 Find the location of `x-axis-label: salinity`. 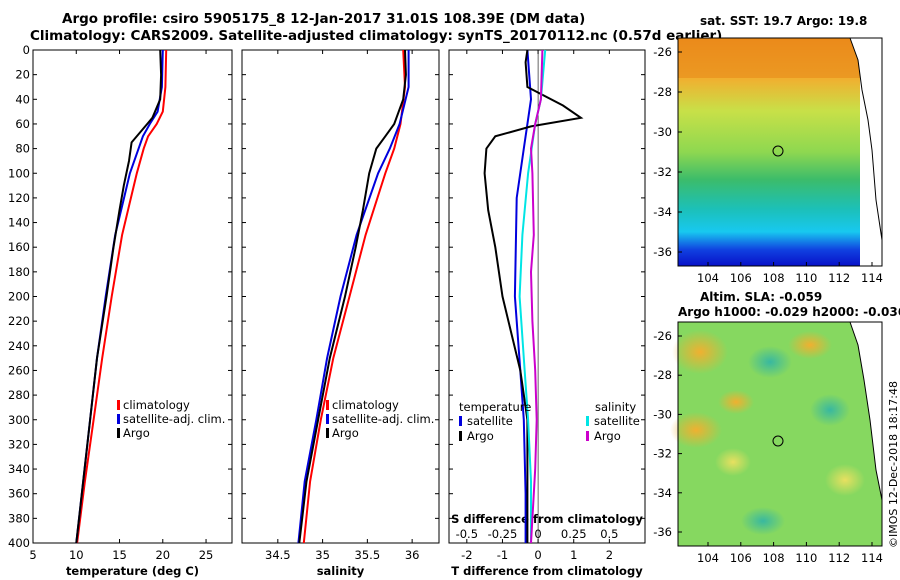

x-axis-label: salinity is located at coordinates (341, 571).